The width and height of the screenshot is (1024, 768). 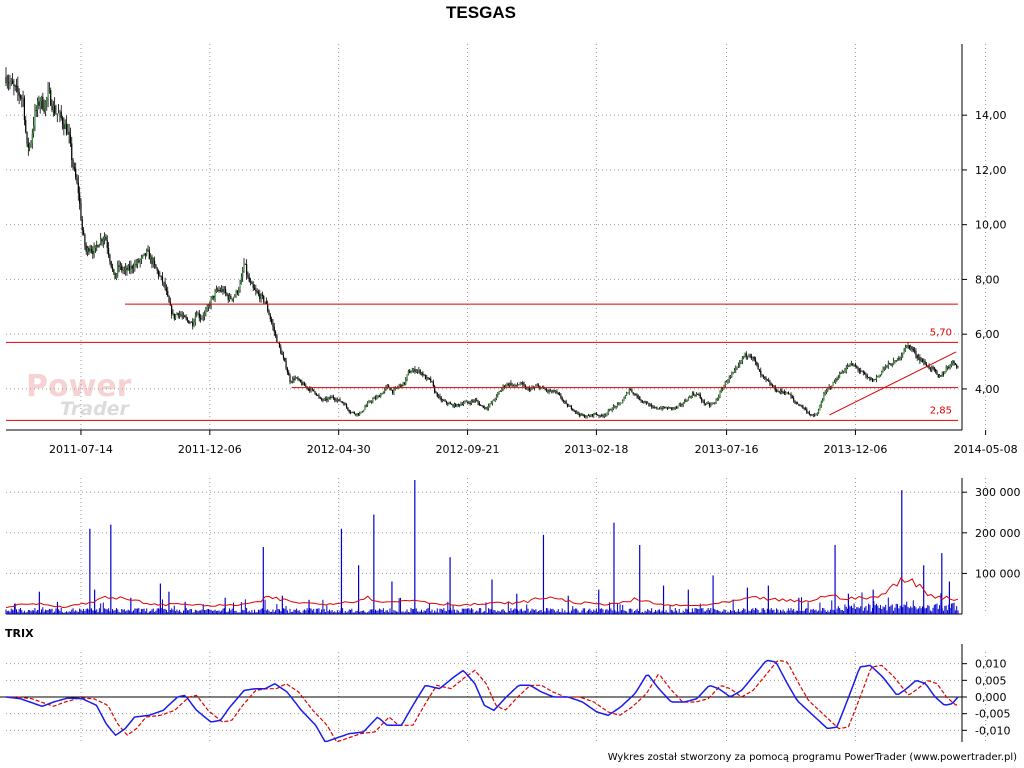 I want to click on trix-y-tick-label: -0,010, so click(x=992, y=730).